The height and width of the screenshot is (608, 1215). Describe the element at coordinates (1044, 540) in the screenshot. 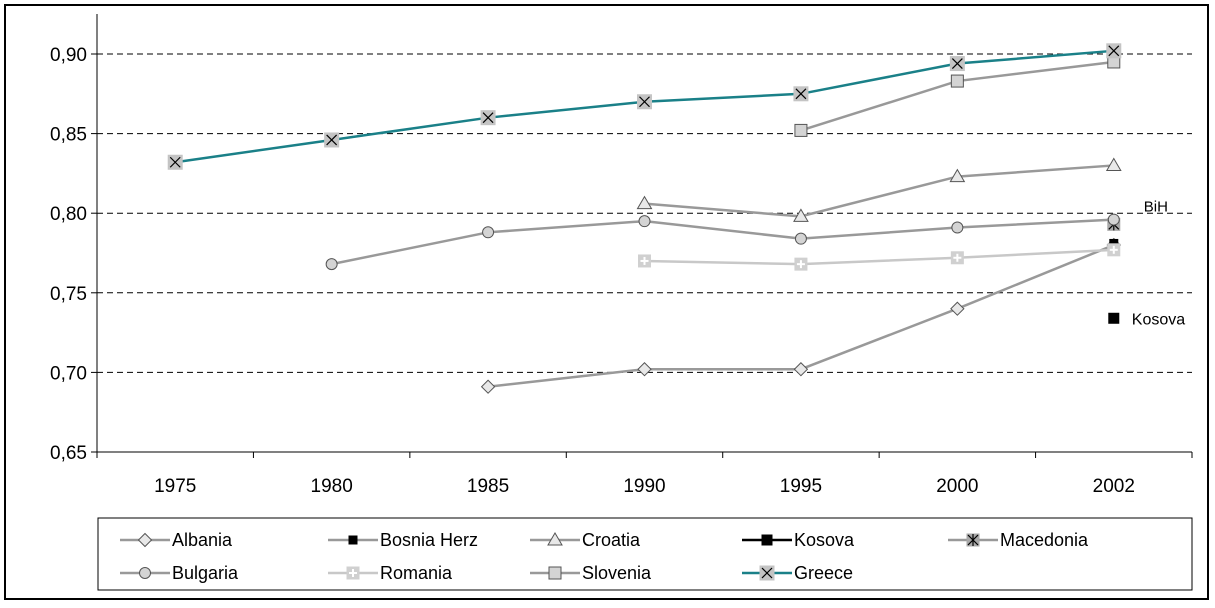

I see `legend-label: Macedonia` at that location.